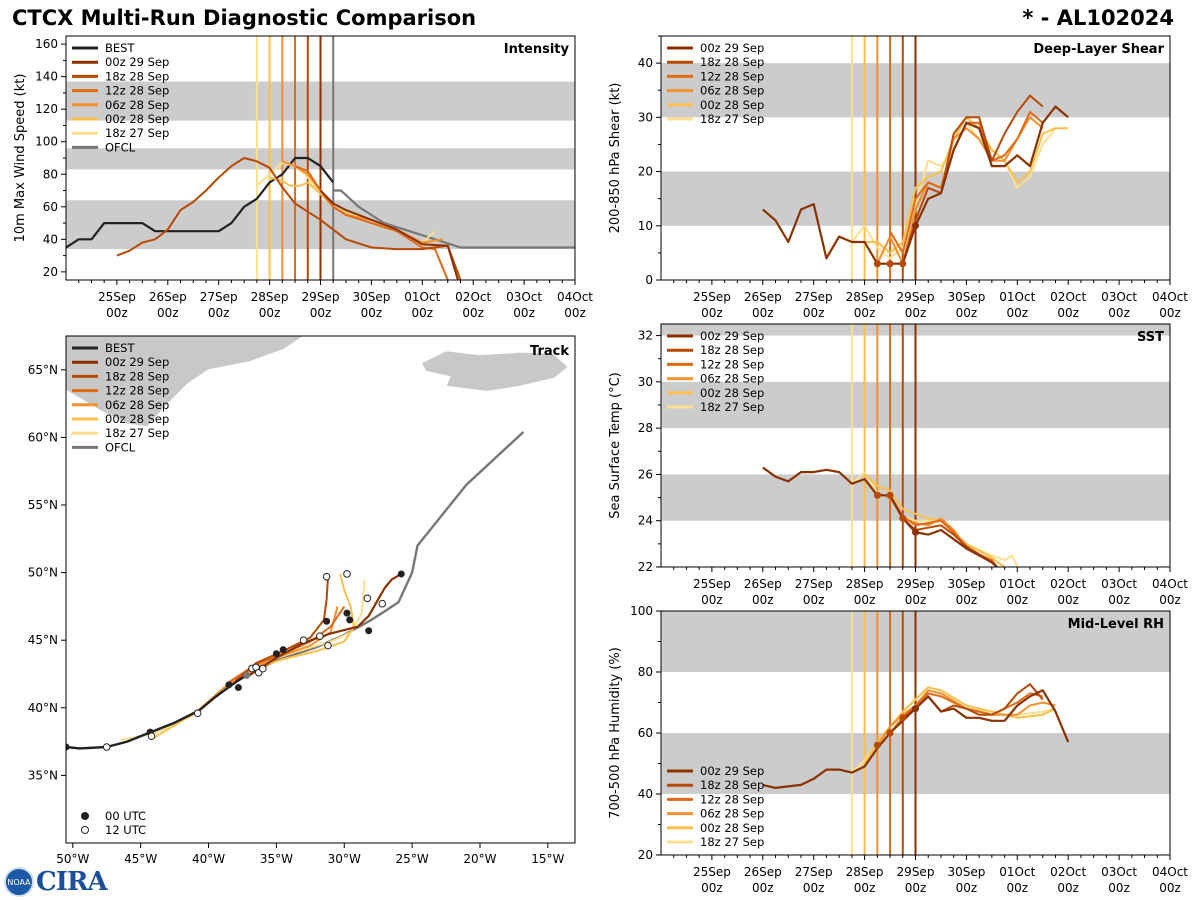  I want to click on land-iceland, so click(495, 371).